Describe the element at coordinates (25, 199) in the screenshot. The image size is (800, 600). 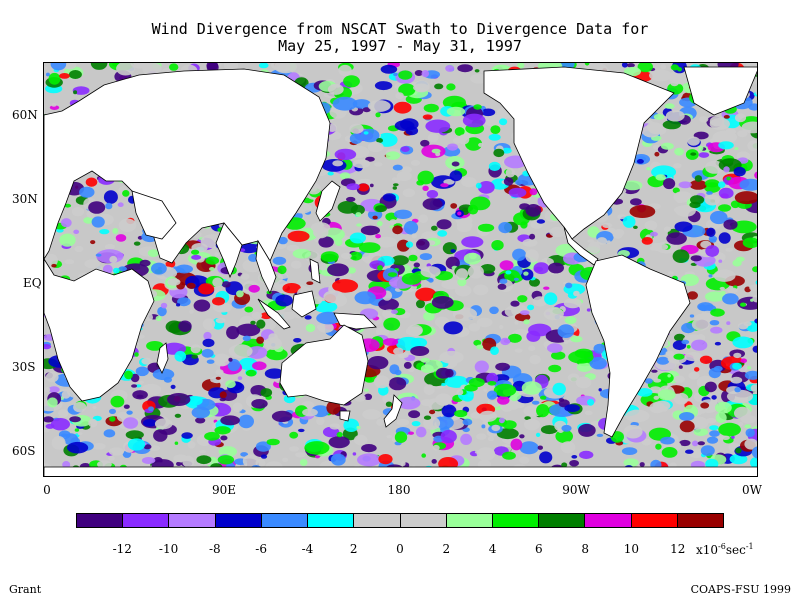
I see `lat-label-30n: 30N` at that location.